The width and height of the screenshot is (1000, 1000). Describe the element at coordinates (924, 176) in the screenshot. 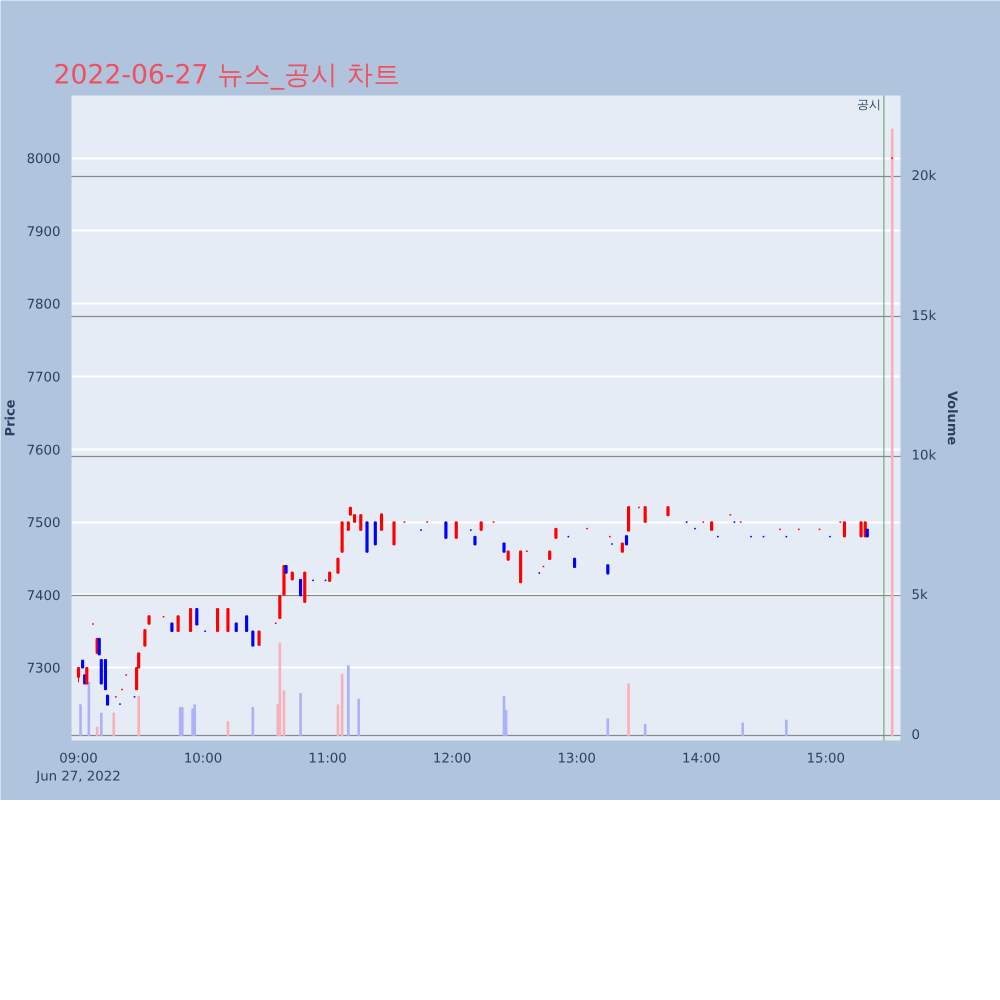

I see `y2-tick-label: 20k` at that location.